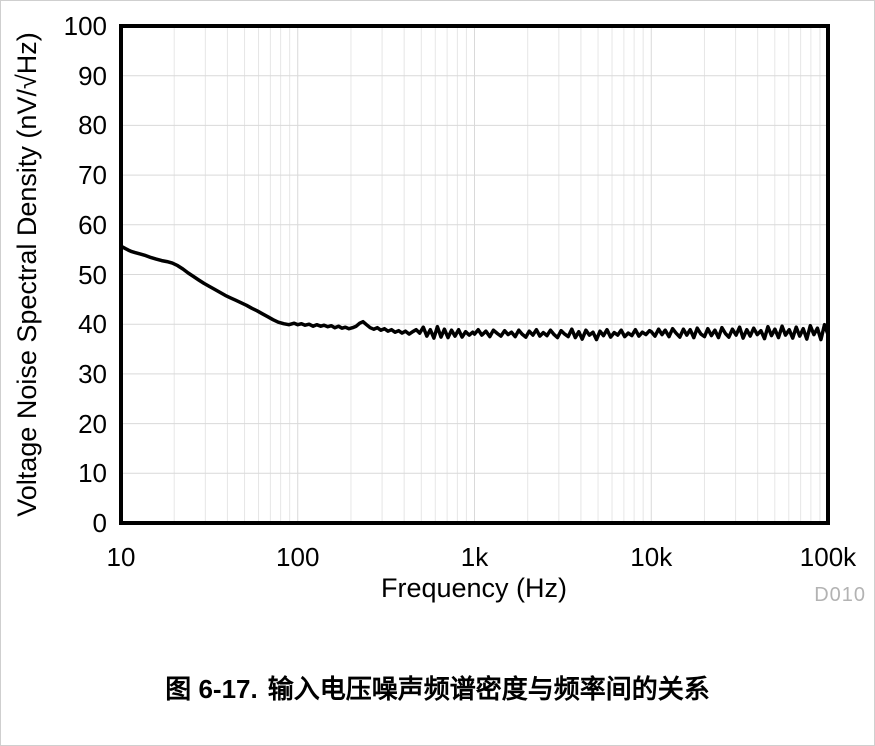 The width and height of the screenshot is (875, 746). I want to click on x-tick-label: 100k, so click(828, 557).